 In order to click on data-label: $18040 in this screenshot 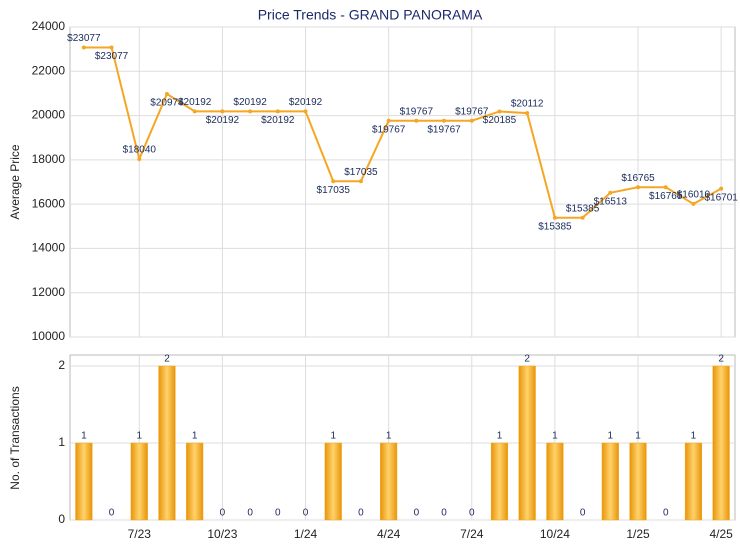, I will do `click(140, 150)`.